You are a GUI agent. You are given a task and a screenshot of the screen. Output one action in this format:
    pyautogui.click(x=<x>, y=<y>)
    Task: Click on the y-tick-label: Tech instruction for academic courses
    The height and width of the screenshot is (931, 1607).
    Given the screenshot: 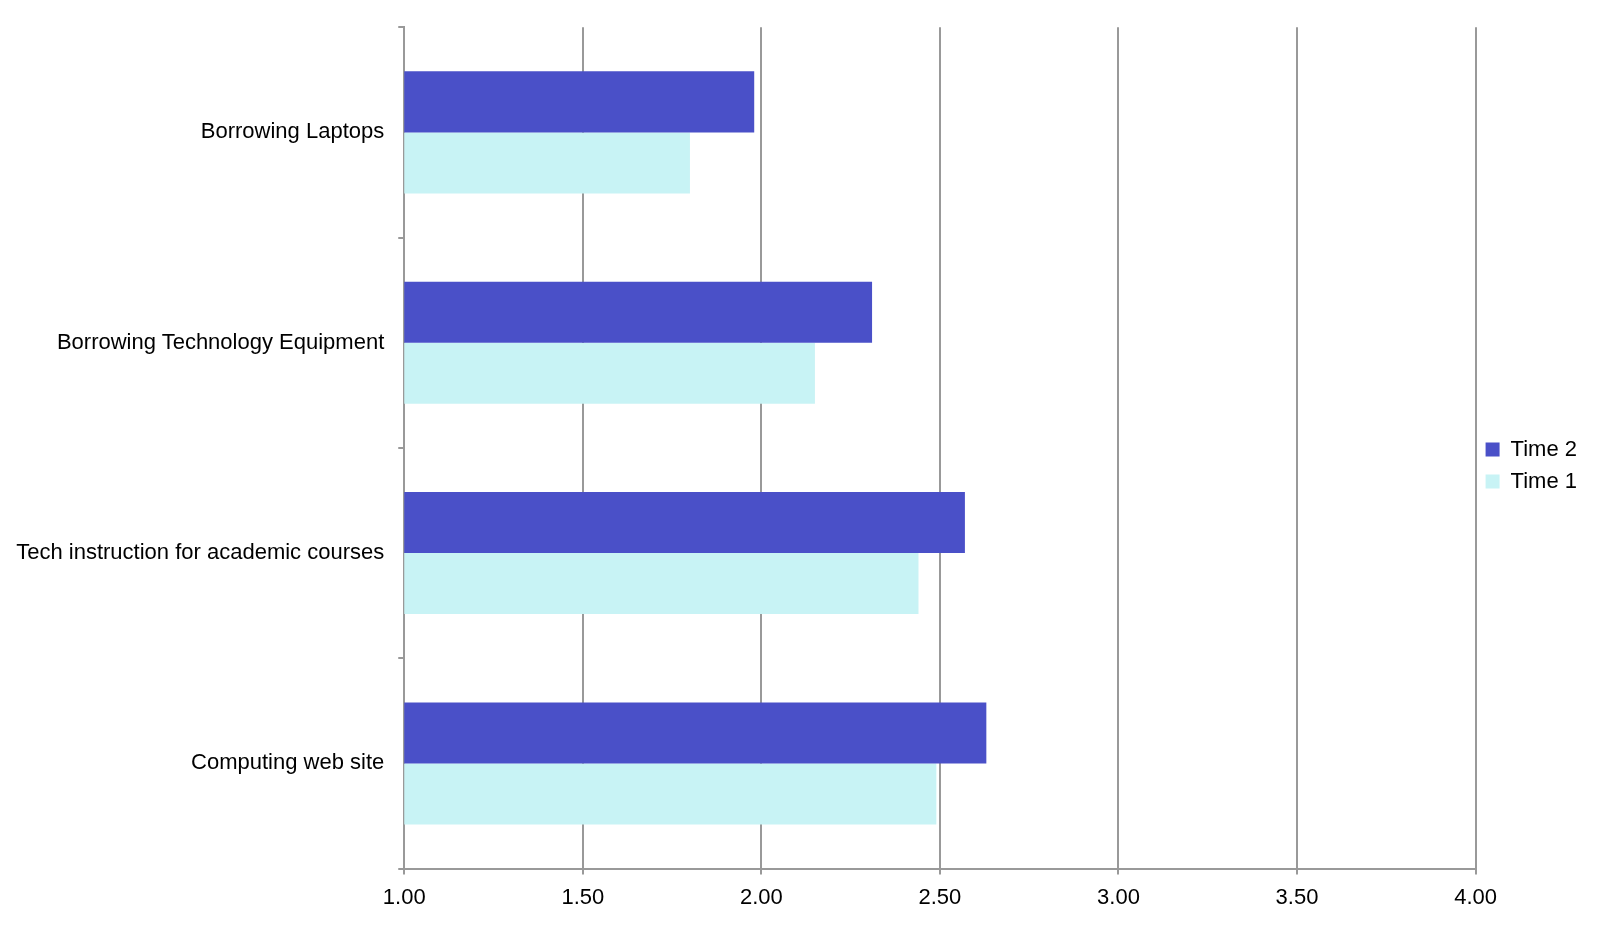 What is the action you would take?
    pyautogui.click(x=200, y=552)
    